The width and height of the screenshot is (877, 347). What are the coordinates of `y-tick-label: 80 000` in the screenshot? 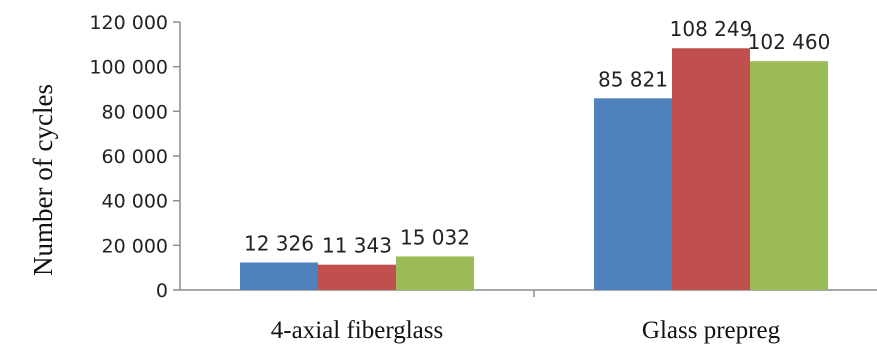 It's located at (135, 112).